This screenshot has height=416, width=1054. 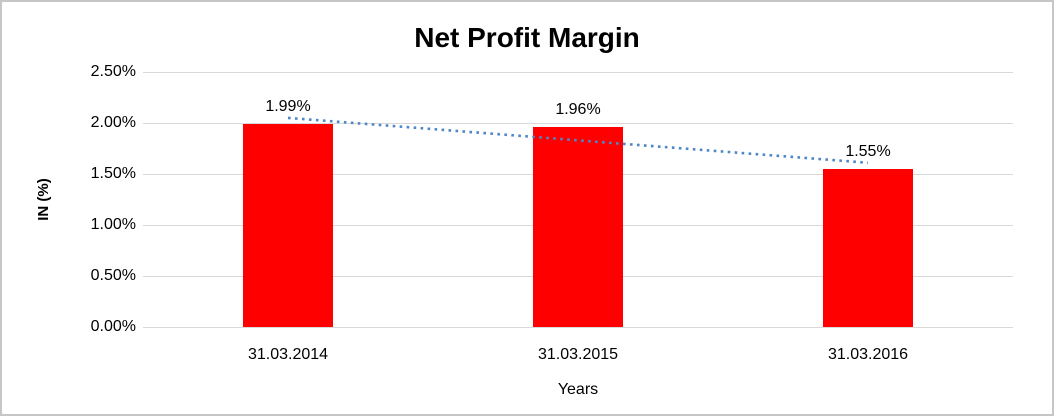 I want to click on x-axis-title: Years, so click(x=578, y=389).